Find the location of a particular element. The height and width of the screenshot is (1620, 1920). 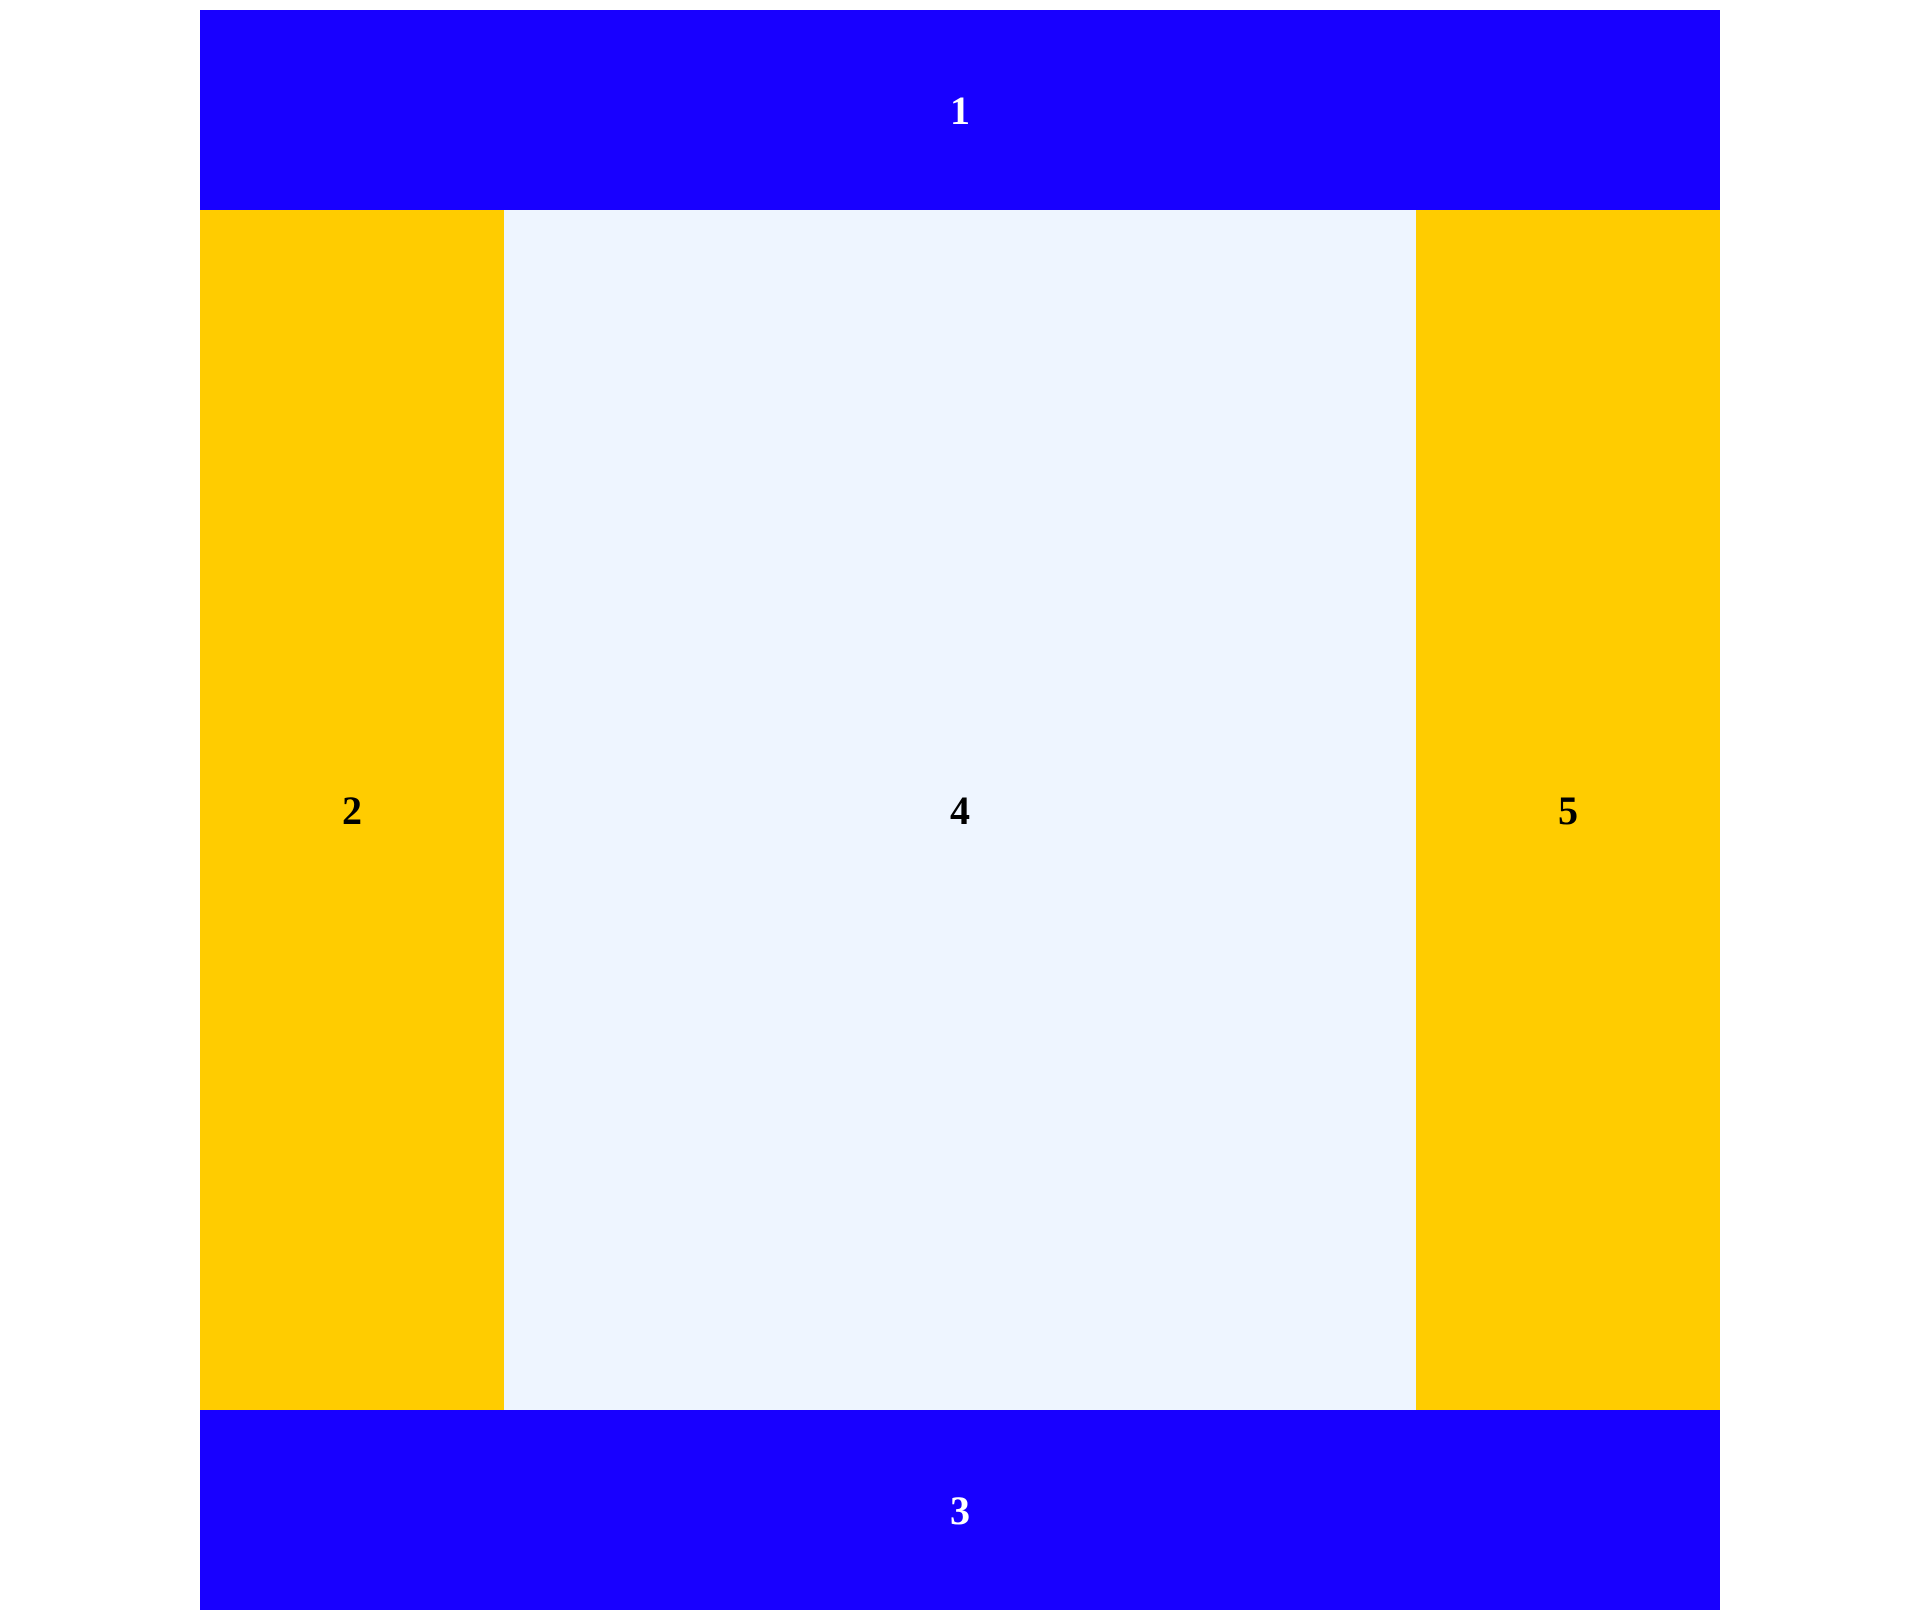

region-right: 5 is located at coordinates (1568, 810).